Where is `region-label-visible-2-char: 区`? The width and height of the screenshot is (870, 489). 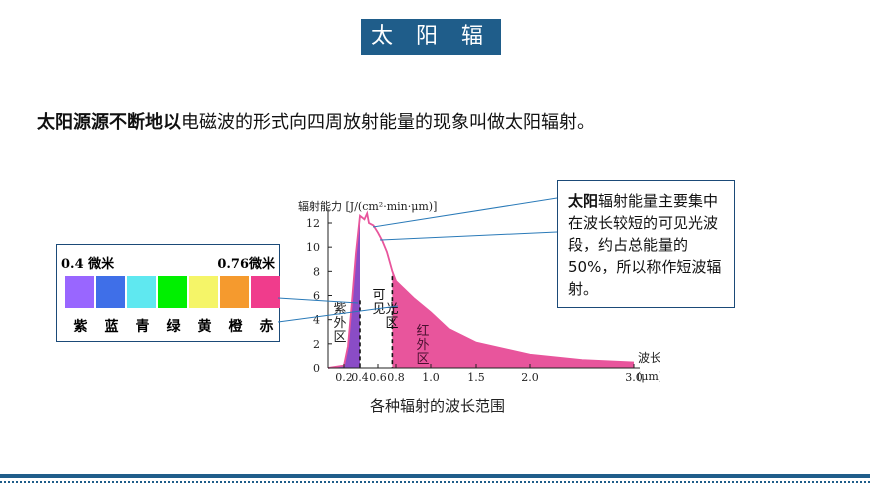
region-label-visible-2-char: 区 is located at coordinates (391, 323).